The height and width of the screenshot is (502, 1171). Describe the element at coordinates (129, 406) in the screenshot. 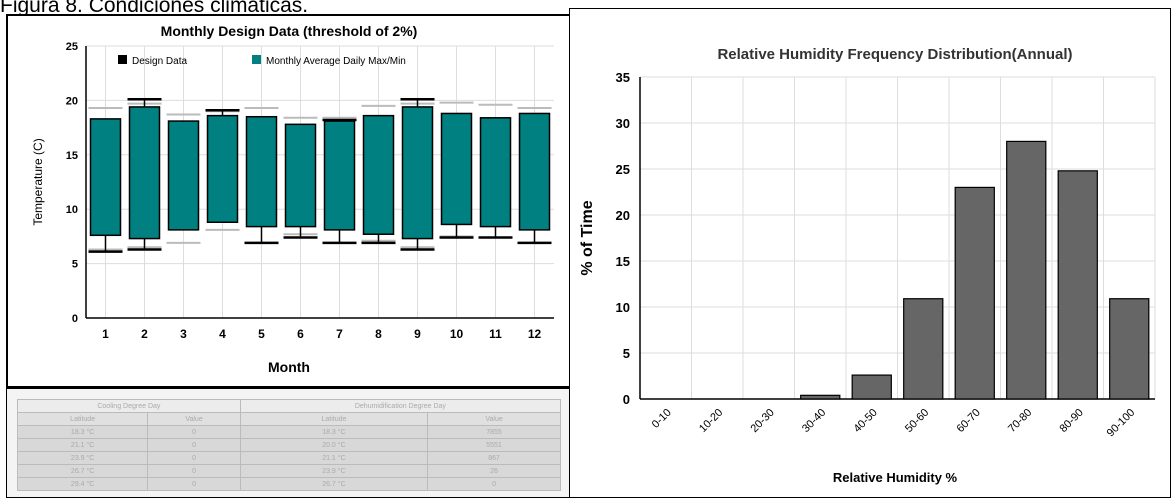

I see `table-header-cooling: Cooling Degree Day` at that location.